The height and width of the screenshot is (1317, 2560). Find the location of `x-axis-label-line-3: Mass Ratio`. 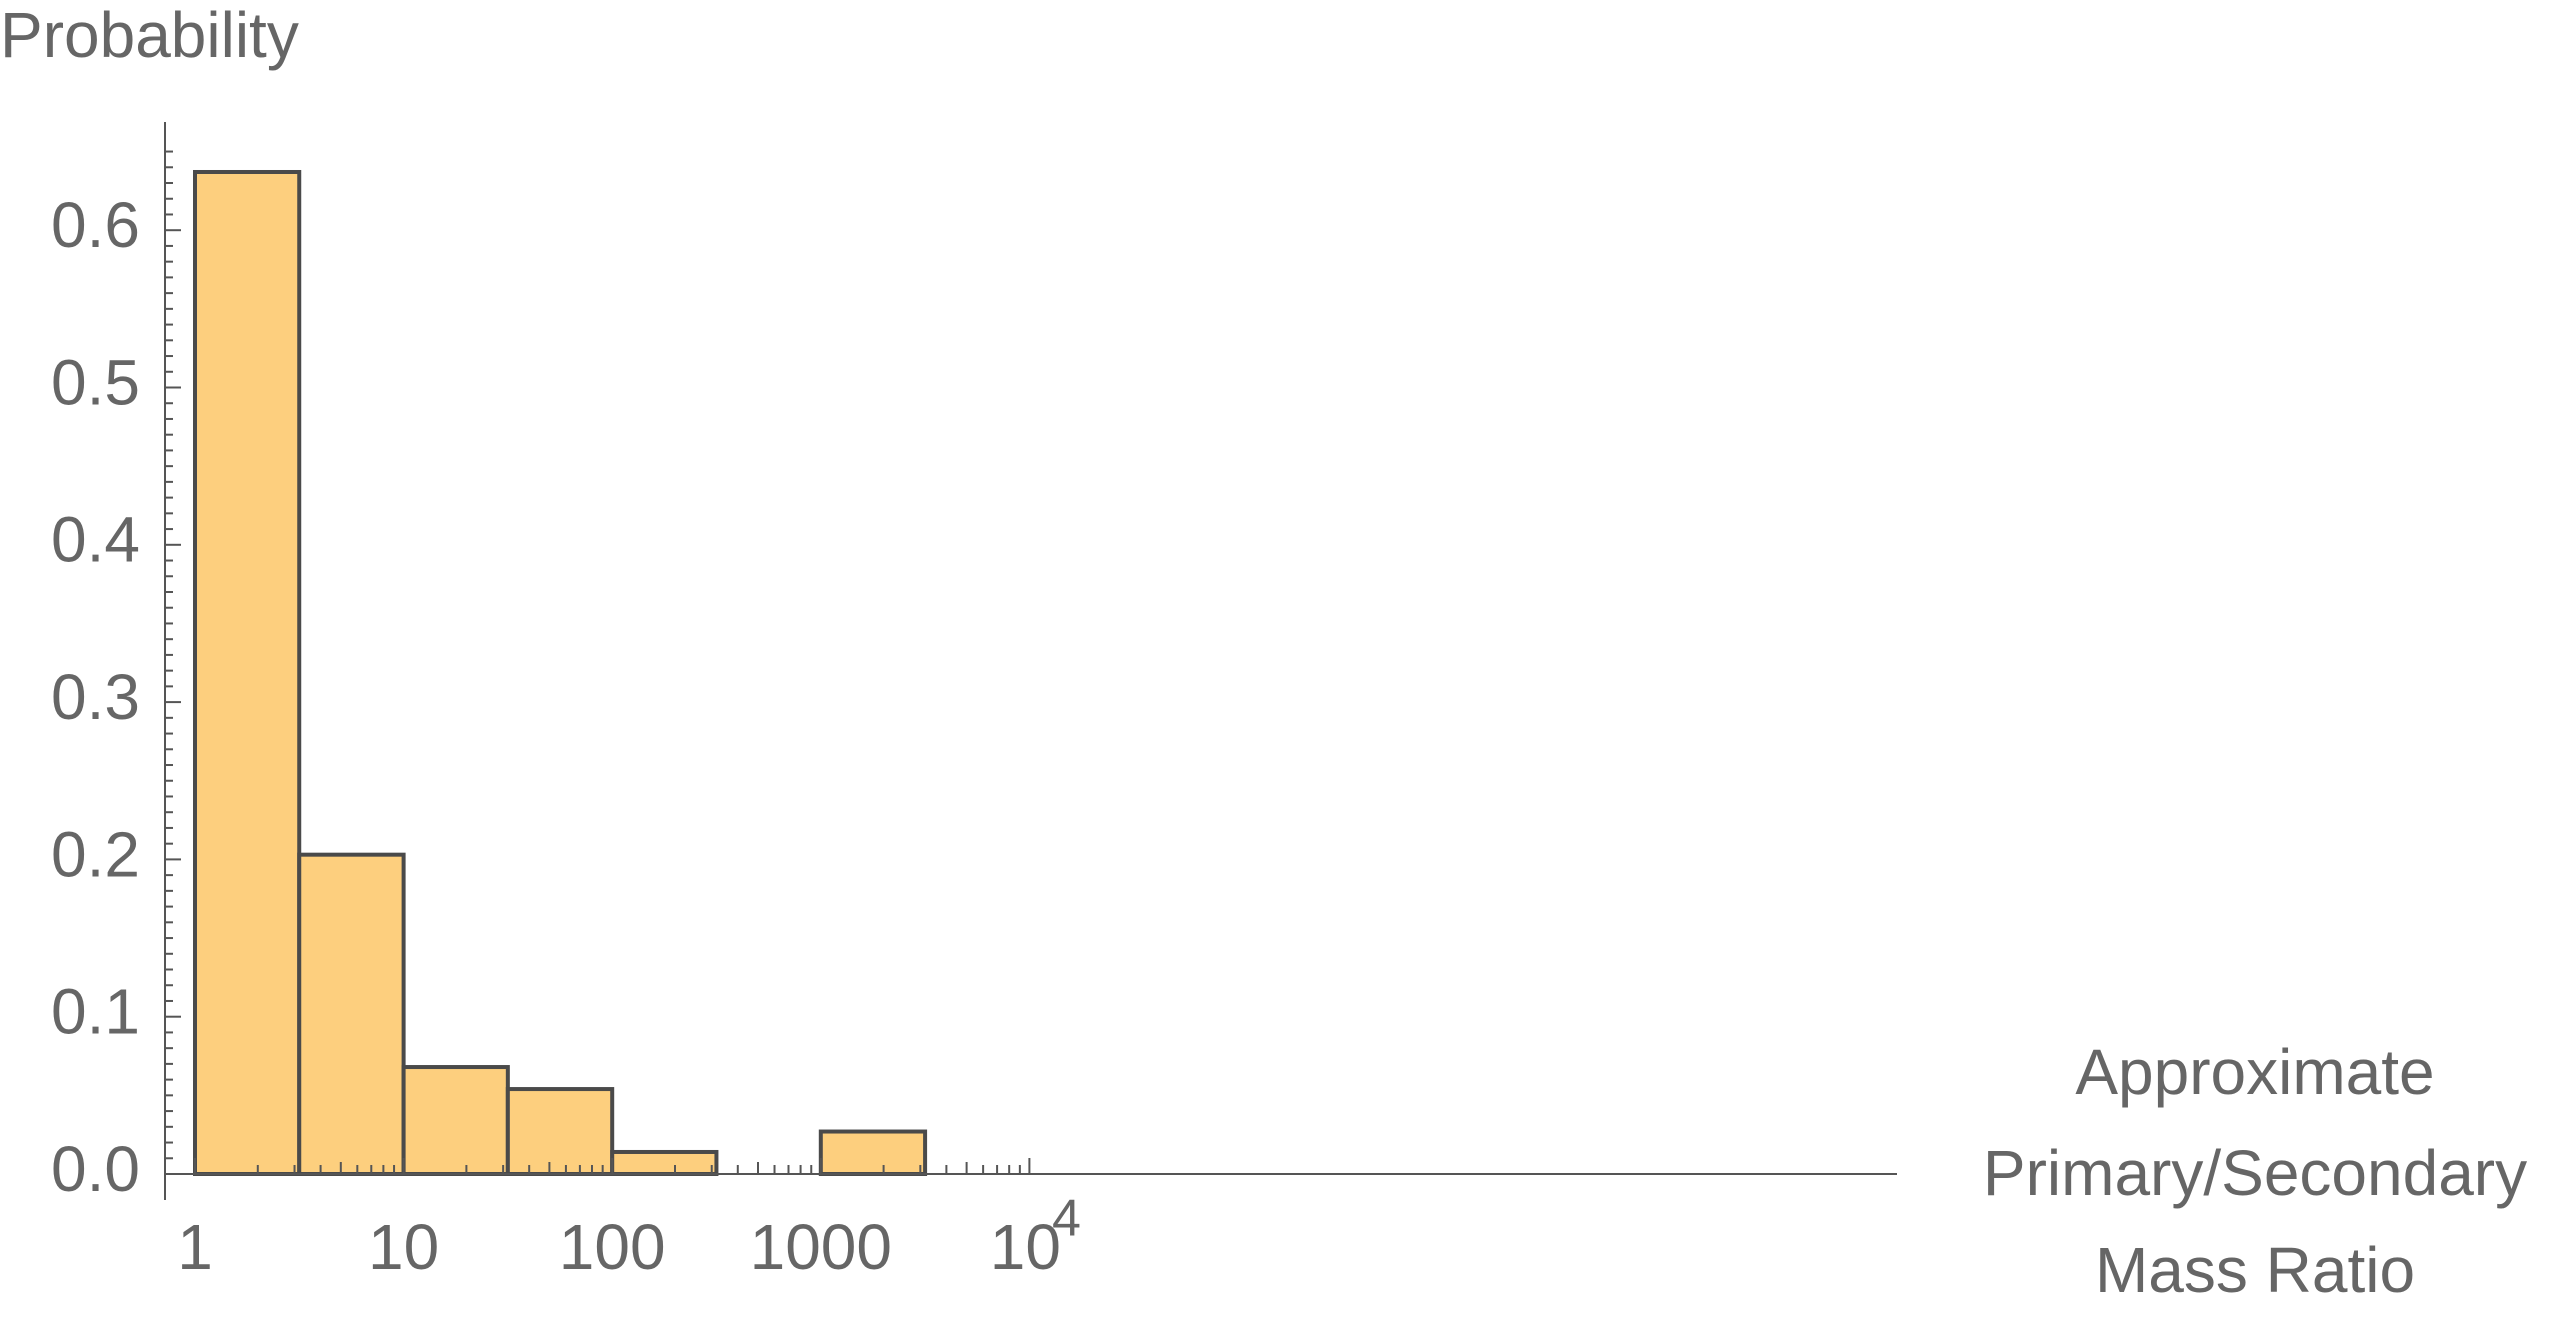

x-axis-label-line-3: Mass Ratio is located at coordinates (2255, 1270).